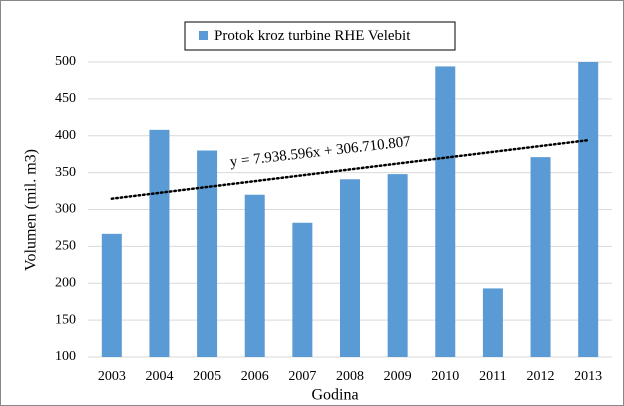 The width and height of the screenshot is (624, 406). Describe the element at coordinates (312, 36) in the screenshot. I see `legend-label: Protok kroz turbine RHE Velebit` at that location.